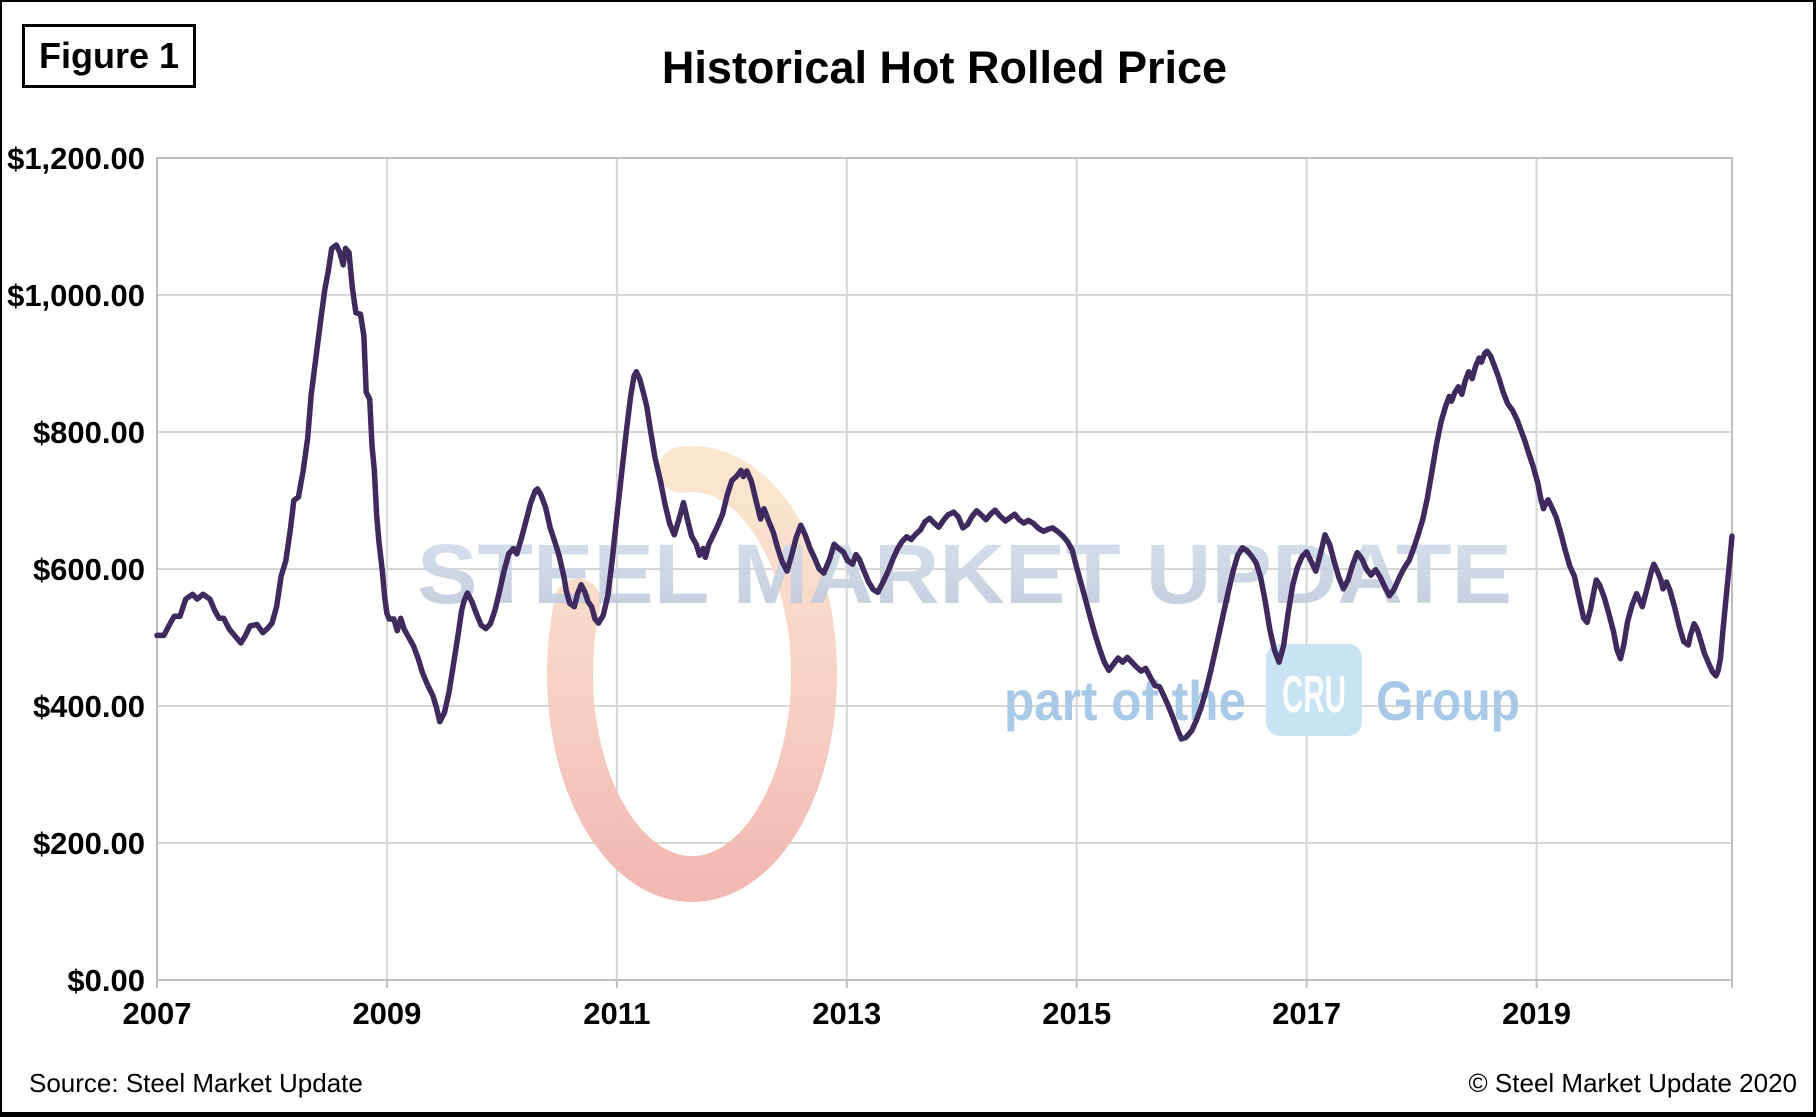 The width and height of the screenshot is (1816, 1117). Describe the element at coordinates (944, 984) in the screenshot. I see `axis-tick-marks` at that location.